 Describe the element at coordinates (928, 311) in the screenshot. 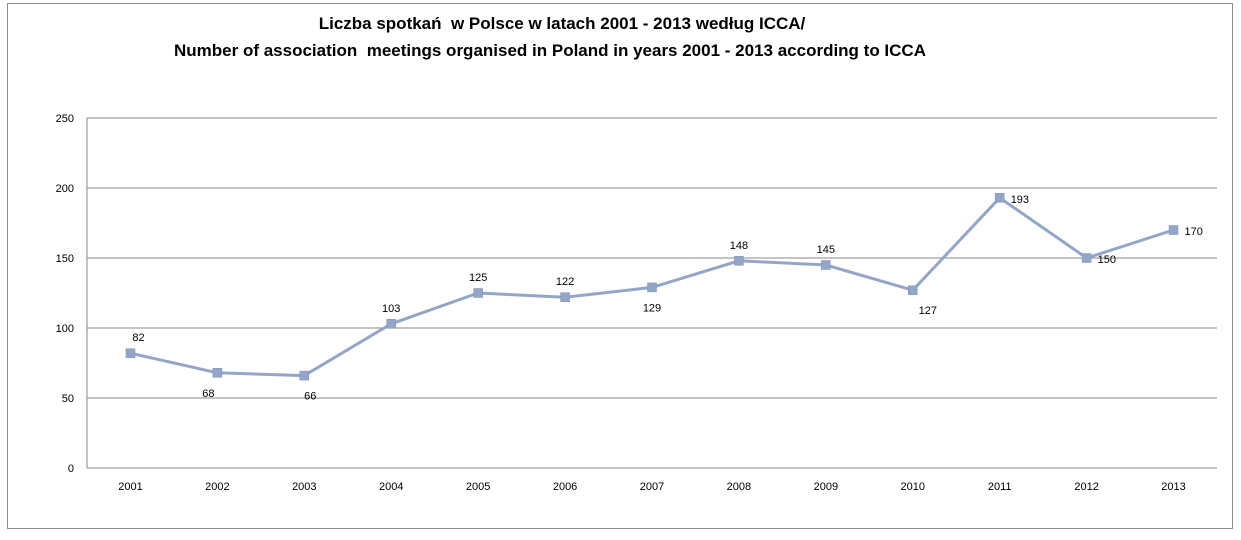

I see `data-label: 127` at that location.